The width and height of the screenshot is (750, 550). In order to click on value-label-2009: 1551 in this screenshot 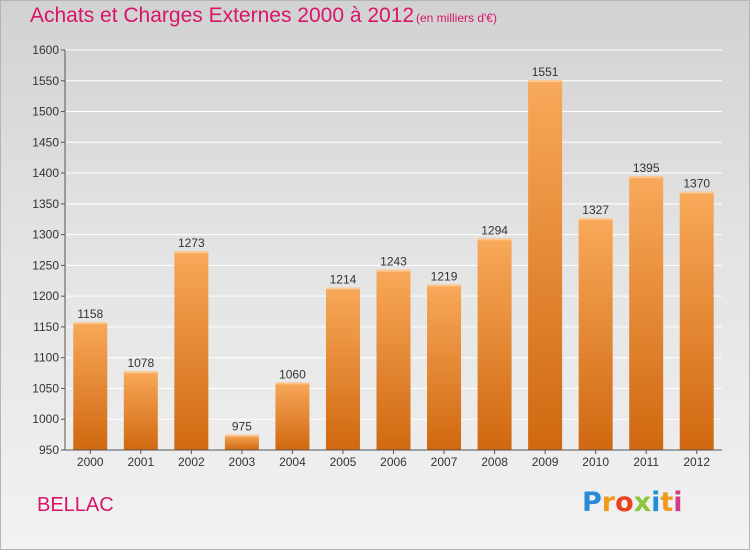, I will do `click(545, 72)`.